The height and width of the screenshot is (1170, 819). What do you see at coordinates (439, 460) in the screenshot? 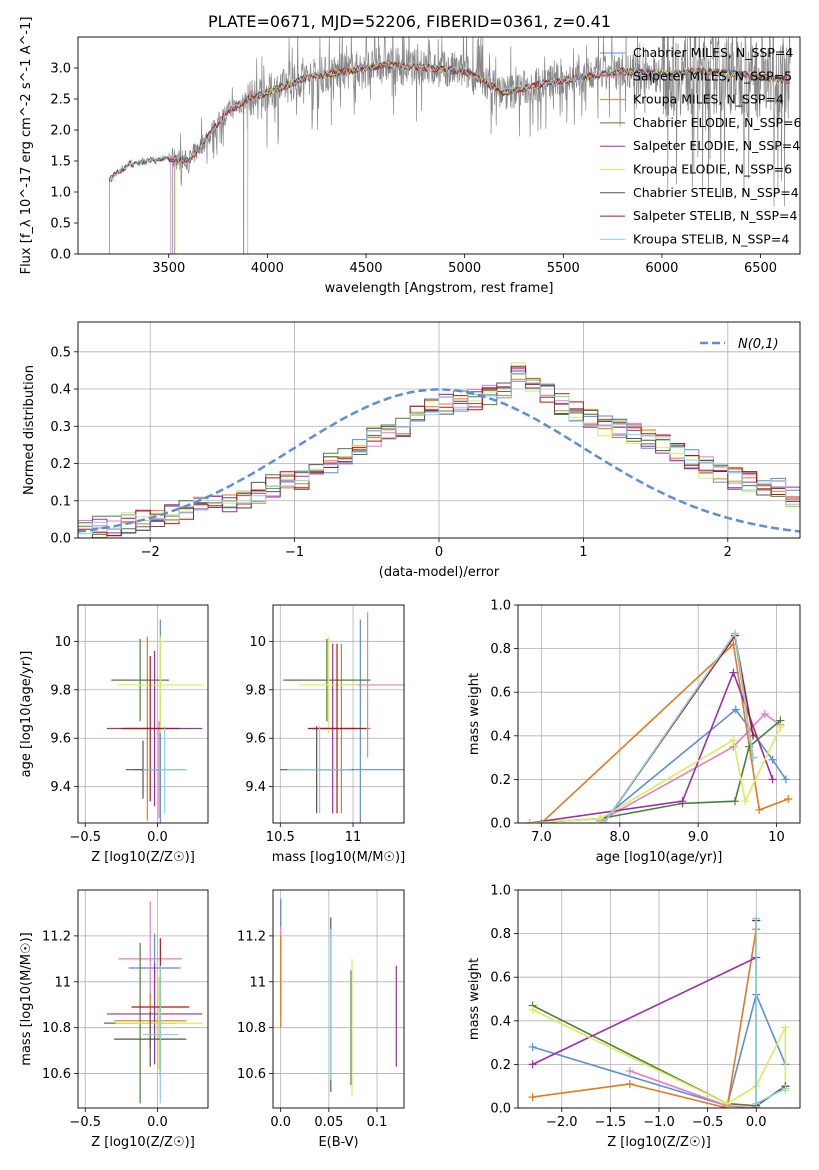
I see `normal-curve` at bounding box center [439, 460].